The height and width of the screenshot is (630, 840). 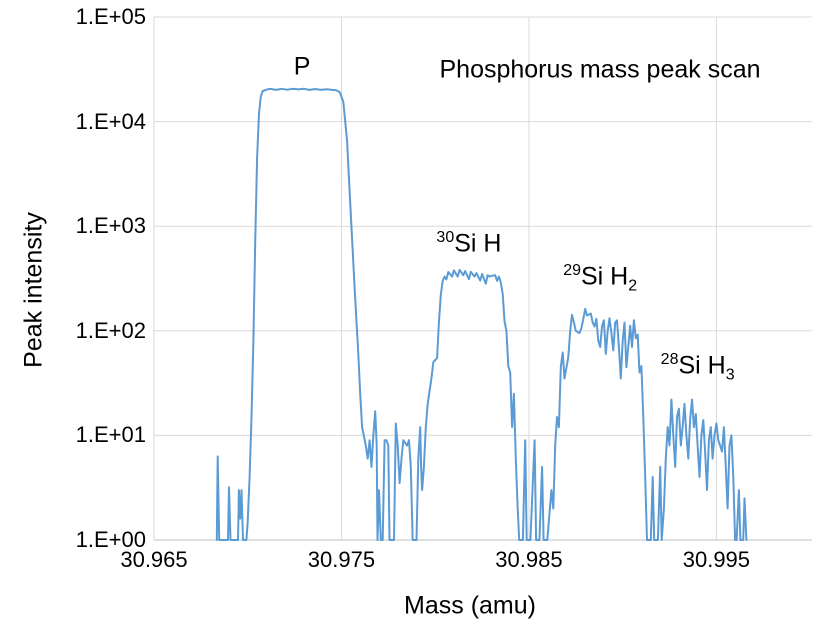 I want to click on peak-label-p: P, so click(x=302, y=67).